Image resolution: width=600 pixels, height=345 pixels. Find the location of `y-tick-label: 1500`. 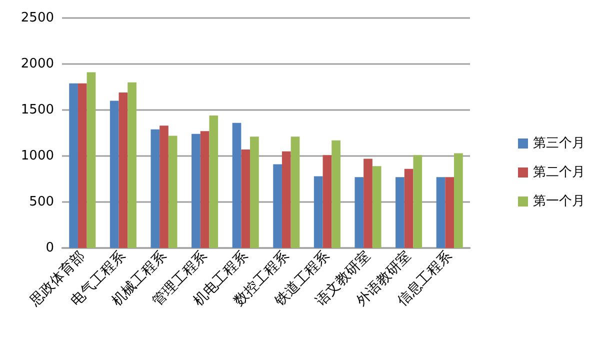

y-tick-label: 1500 is located at coordinates (37, 110).